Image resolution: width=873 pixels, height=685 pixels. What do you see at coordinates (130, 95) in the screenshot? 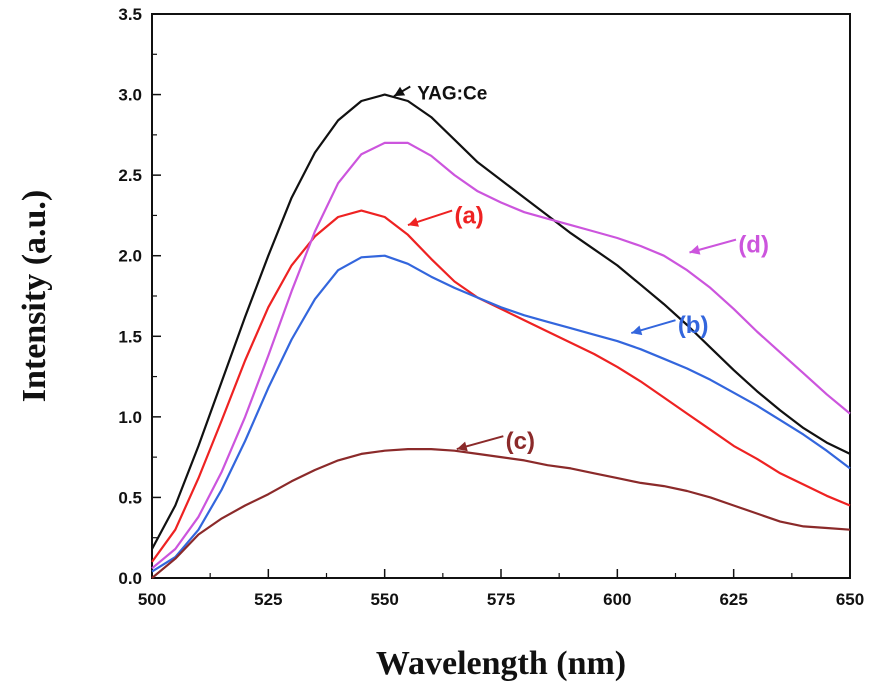
I see `y-tick-label: 3.0` at bounding box center [130, 95].